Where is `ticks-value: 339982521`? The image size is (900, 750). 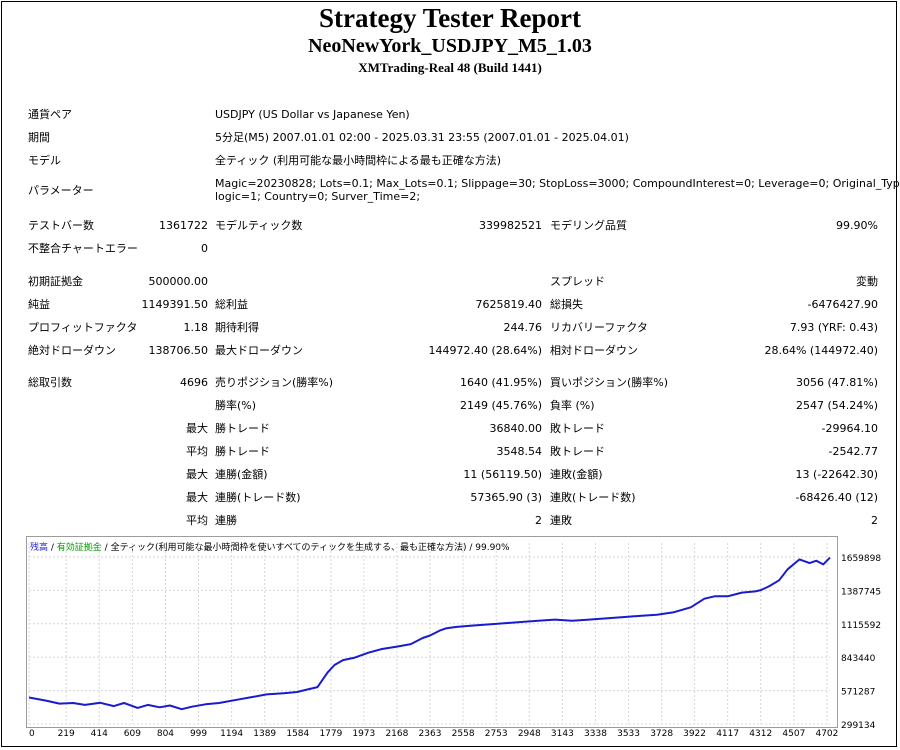 ticks-value: 339982521 is located at coordinates (510, 225).